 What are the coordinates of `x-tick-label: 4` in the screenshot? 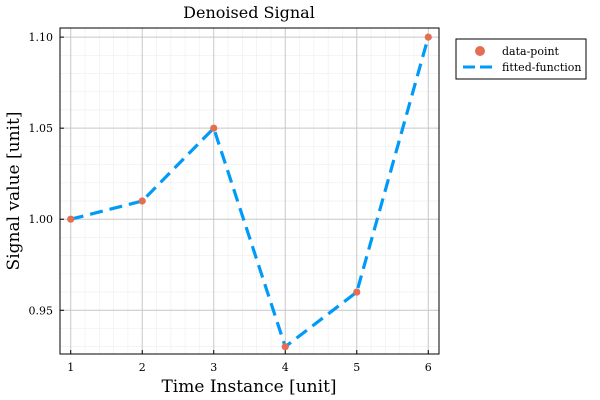 It's located at (285, 367).